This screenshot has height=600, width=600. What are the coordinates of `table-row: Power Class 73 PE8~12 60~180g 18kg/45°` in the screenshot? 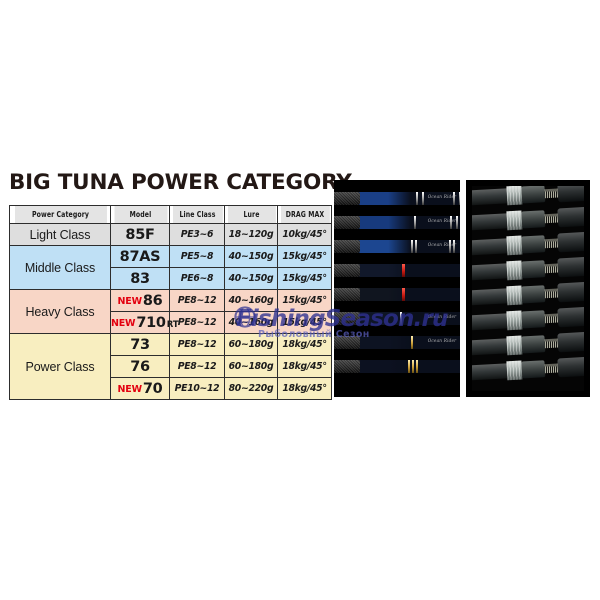 It's located at (170, 366).